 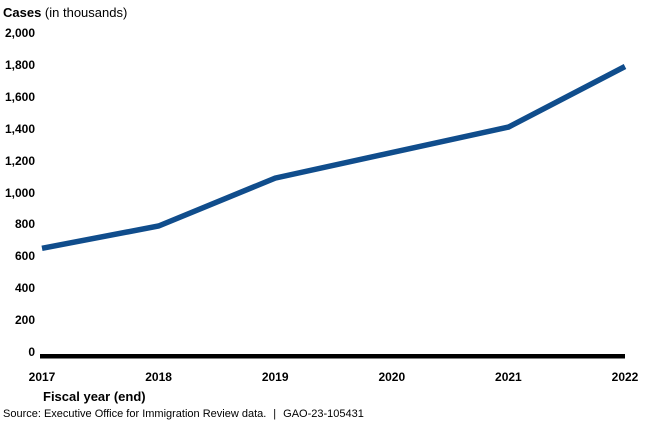 What do you see at coordinates (42, 377) in the screenshot?
I see `x-axis-tick-label: 2017` at bounding box center [42, 377].